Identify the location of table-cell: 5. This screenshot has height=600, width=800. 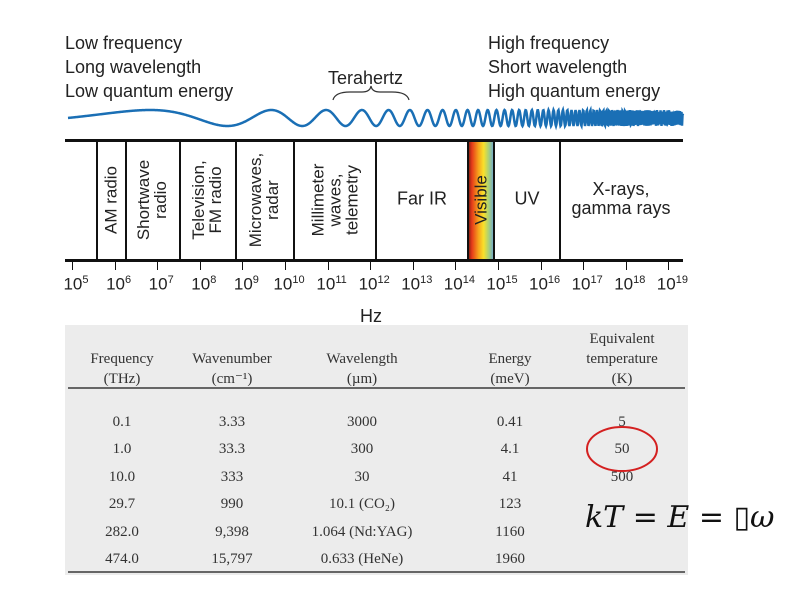
(622, 422).